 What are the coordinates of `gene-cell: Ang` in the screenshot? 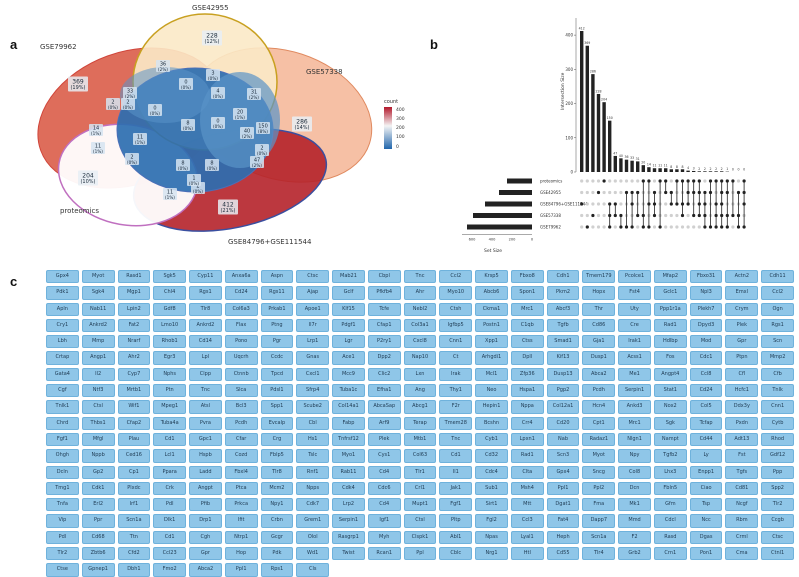 It's located at (420, 390).